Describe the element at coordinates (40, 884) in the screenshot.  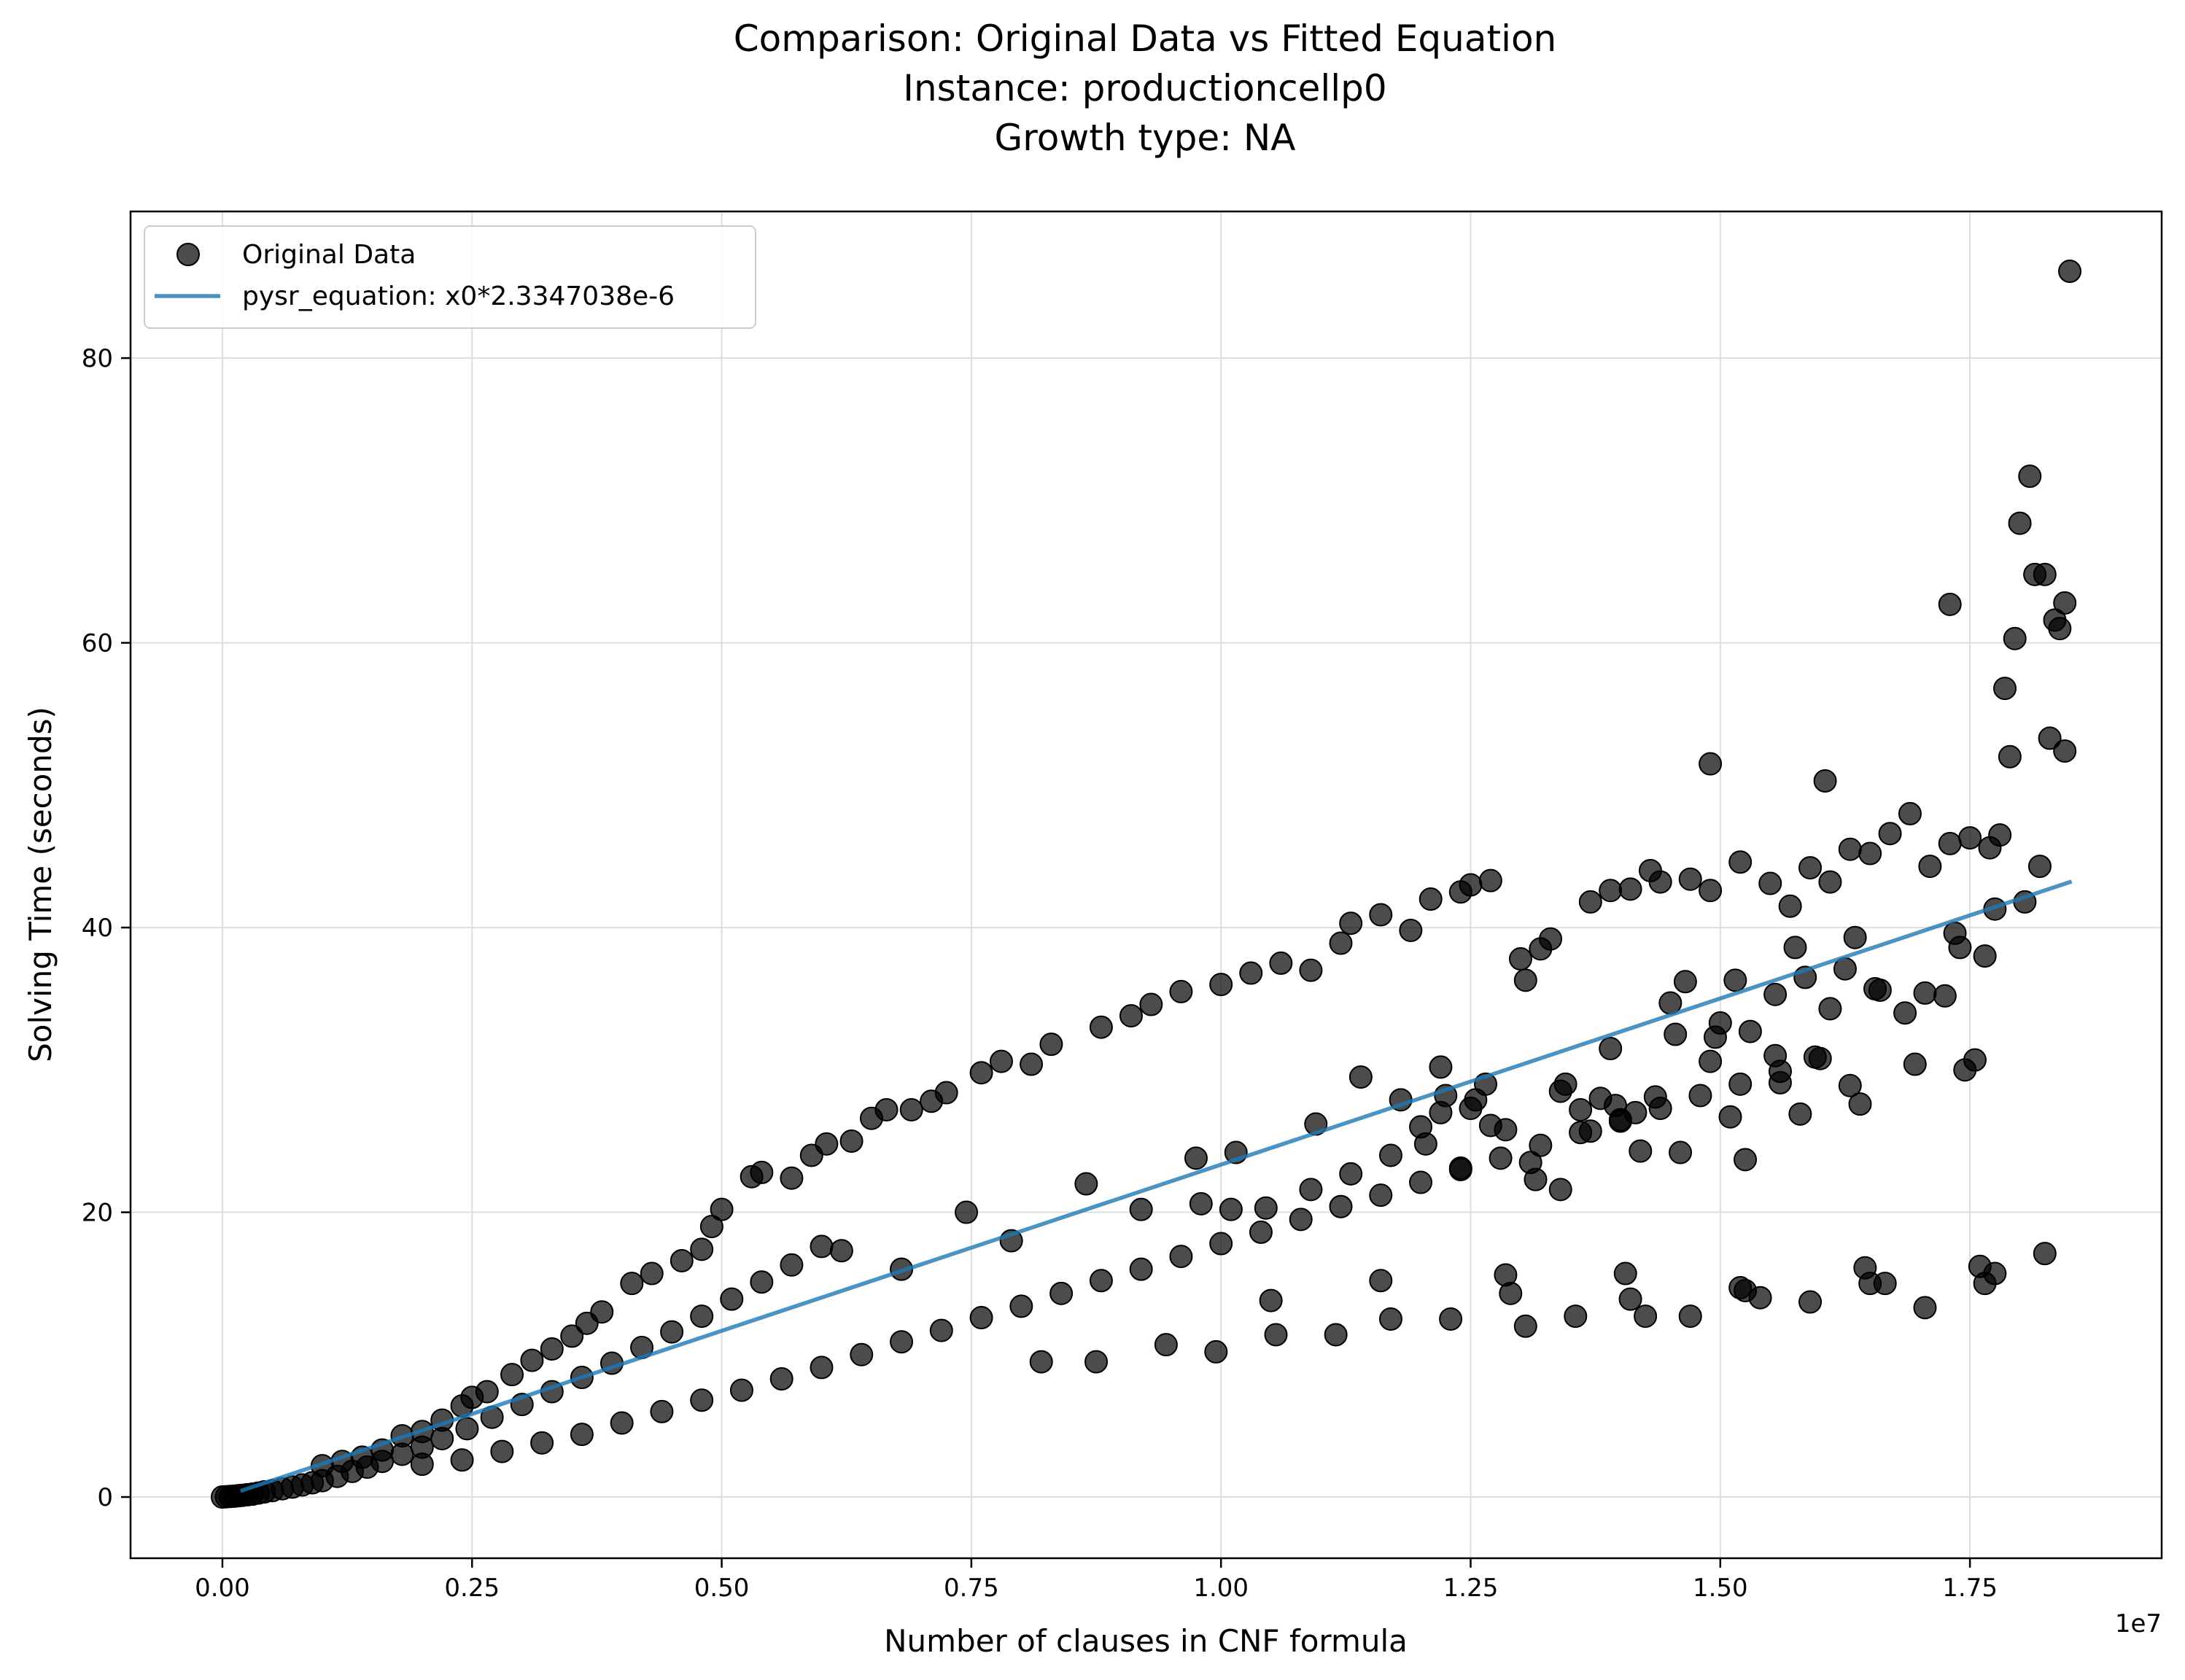
I see `y-axis-label: Solving Time (seconds)` at that location.